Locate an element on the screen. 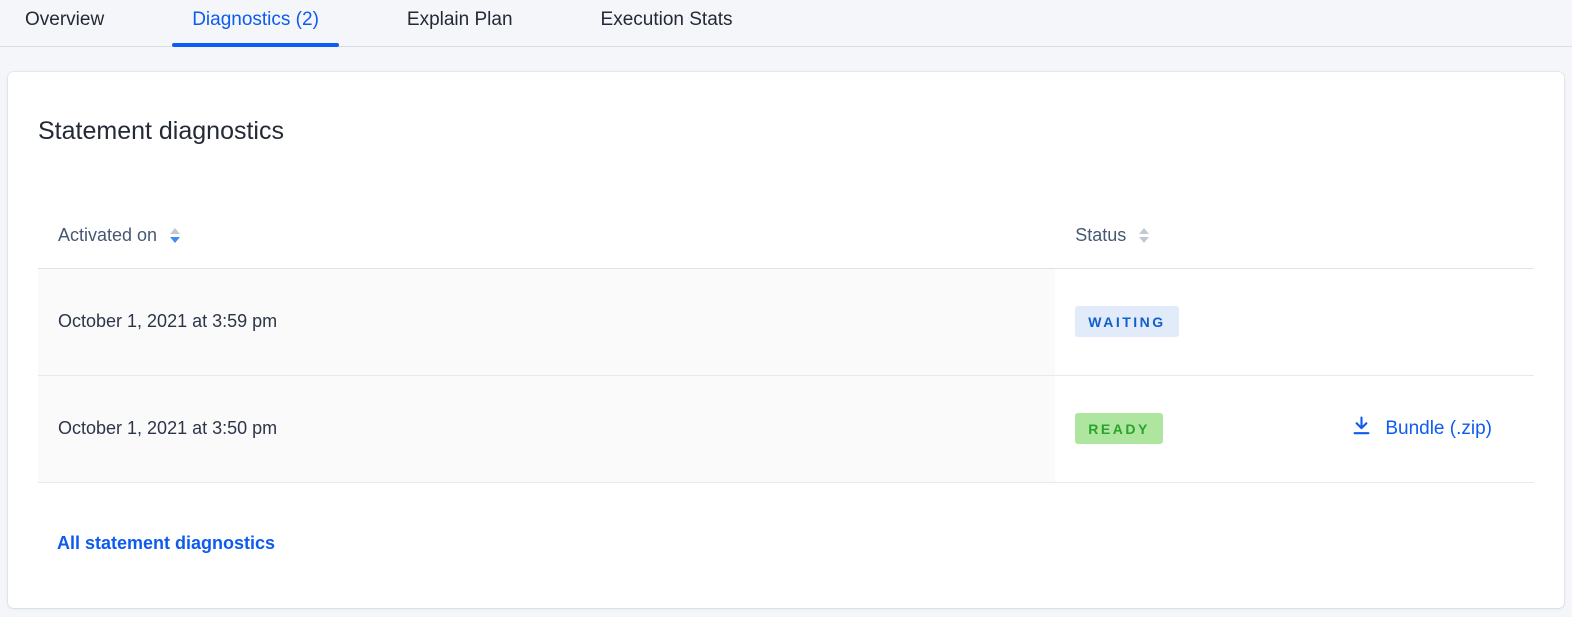  status-badge-waiting: WAITING is located at coordinates (1127, 321).